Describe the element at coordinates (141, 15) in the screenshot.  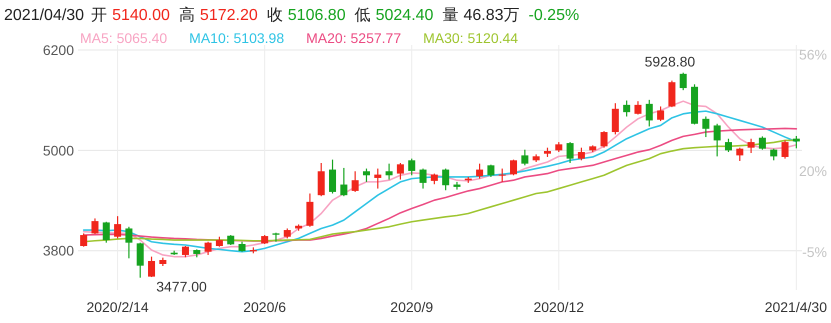
I see `text: 5140.00` at that location.